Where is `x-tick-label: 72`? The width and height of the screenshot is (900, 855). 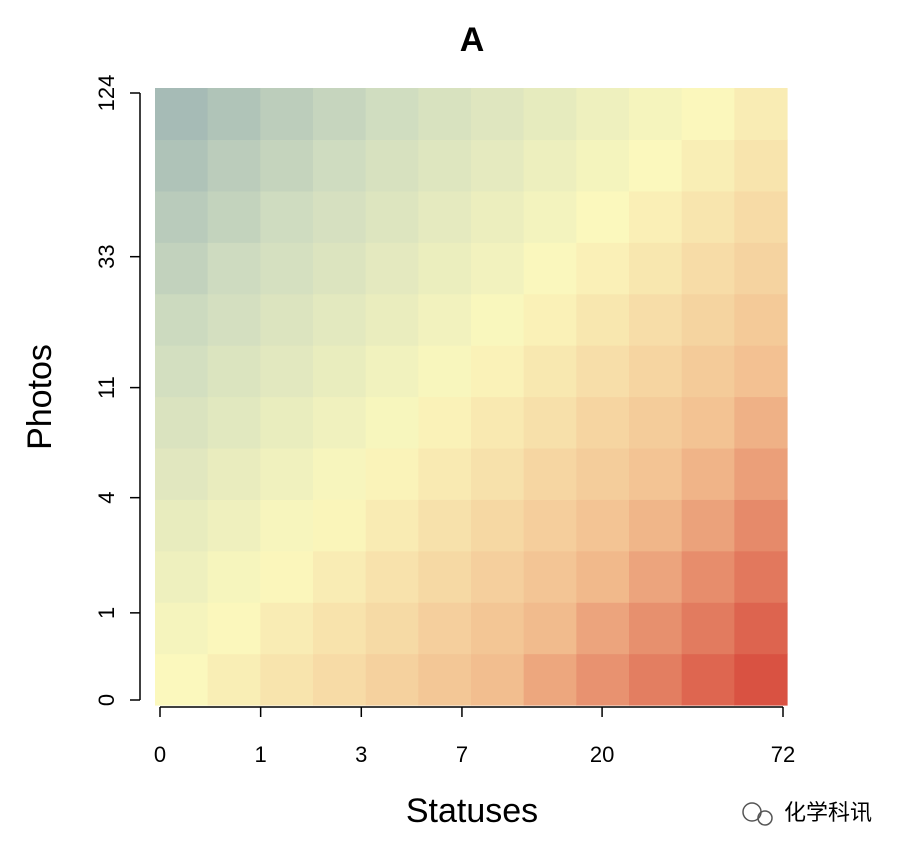
x-tick-label: 72 is located at coordinates (783, 754).